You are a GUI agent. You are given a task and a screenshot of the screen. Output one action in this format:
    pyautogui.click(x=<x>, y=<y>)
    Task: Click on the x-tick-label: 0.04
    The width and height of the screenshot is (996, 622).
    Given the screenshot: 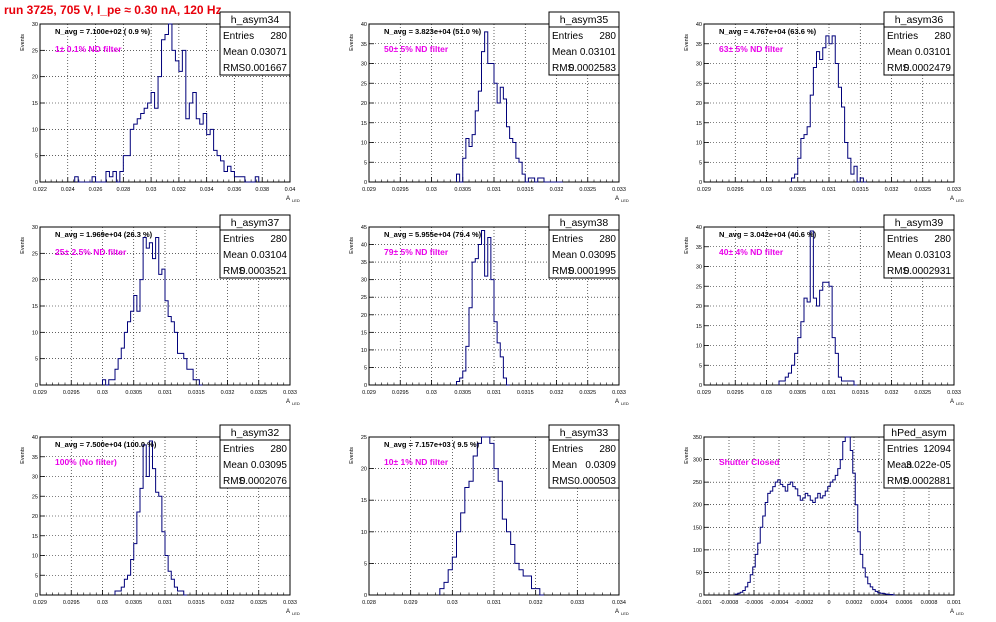 What is the action you would take?
    pyautogui.click(x=290, y=190)
    